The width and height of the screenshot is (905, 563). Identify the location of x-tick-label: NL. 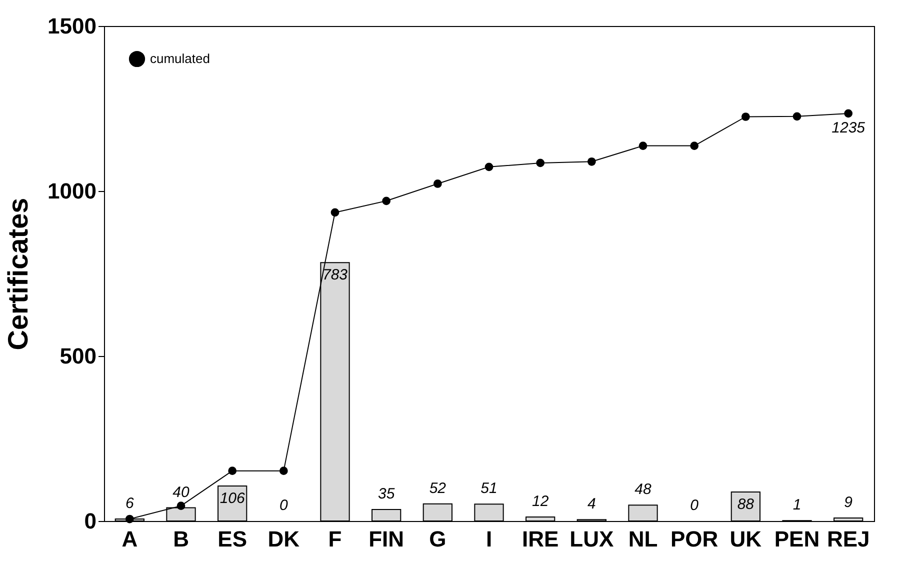
(643, 539).